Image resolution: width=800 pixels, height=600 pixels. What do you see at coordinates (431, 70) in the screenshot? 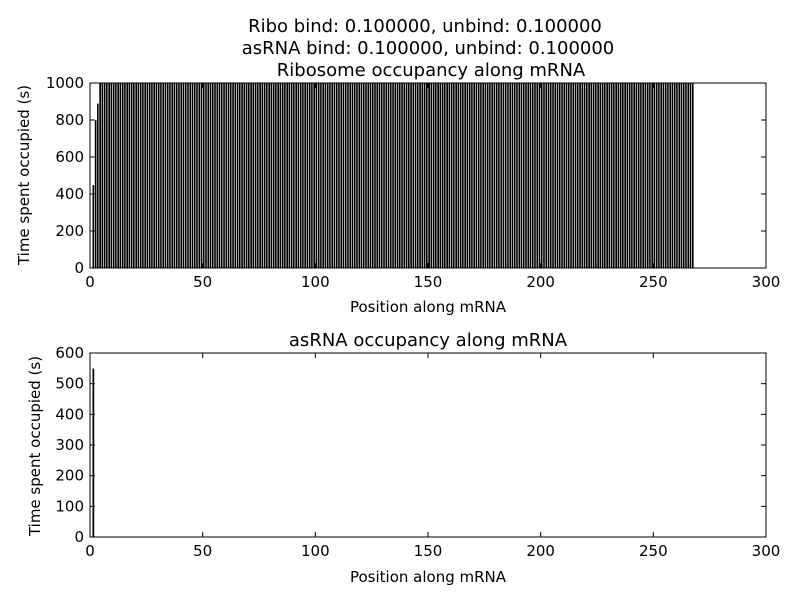
I see `ribosome-chart-title: Ribosome occupancy along mRNA` at bounding box center [431, 70].